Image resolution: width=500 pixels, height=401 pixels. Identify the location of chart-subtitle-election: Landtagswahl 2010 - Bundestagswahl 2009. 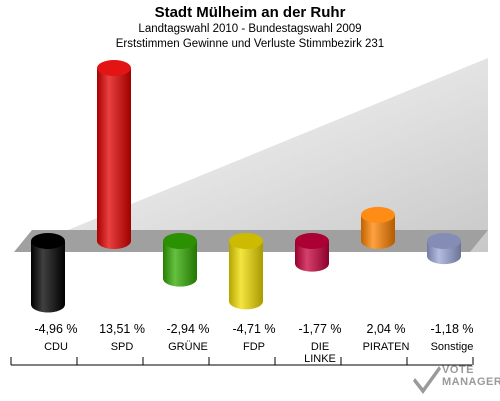
(250, 29).